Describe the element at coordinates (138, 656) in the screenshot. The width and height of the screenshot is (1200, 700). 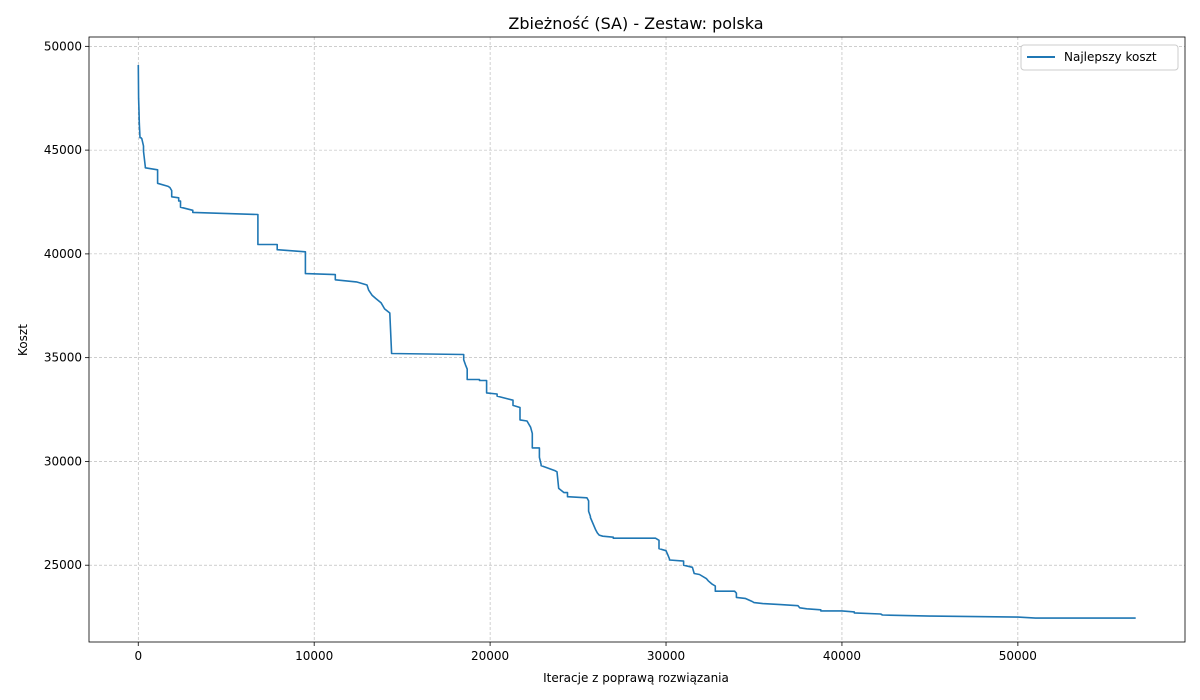
I see `x-tick-label: 0` at that location.